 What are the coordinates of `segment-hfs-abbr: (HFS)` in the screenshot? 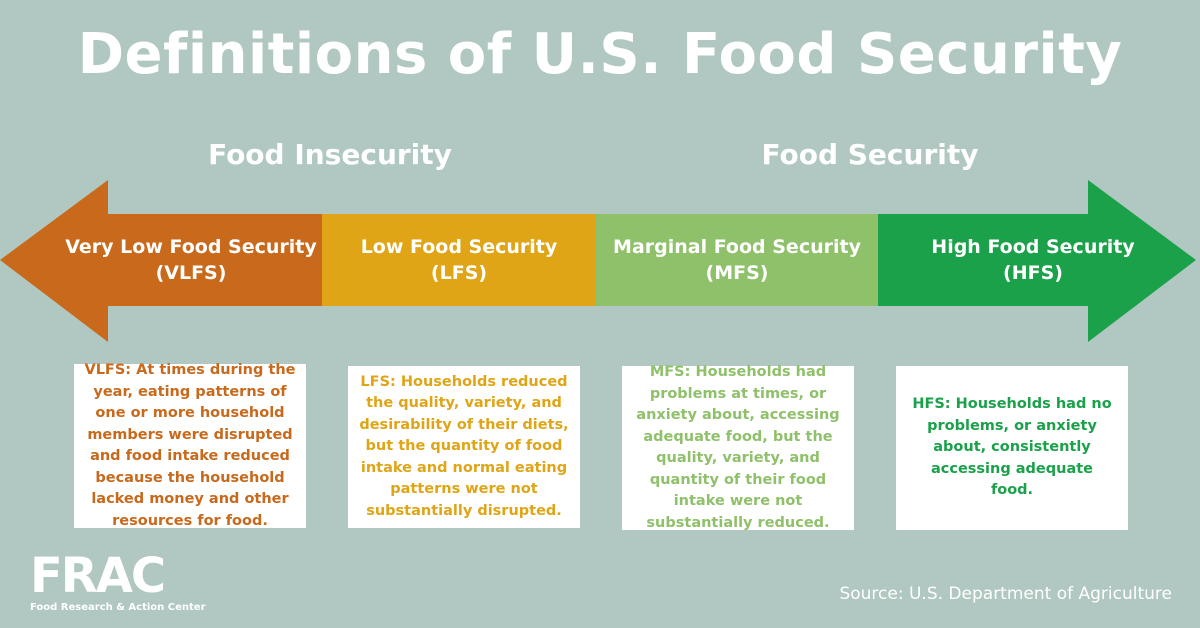 It's located at (1033, 273).